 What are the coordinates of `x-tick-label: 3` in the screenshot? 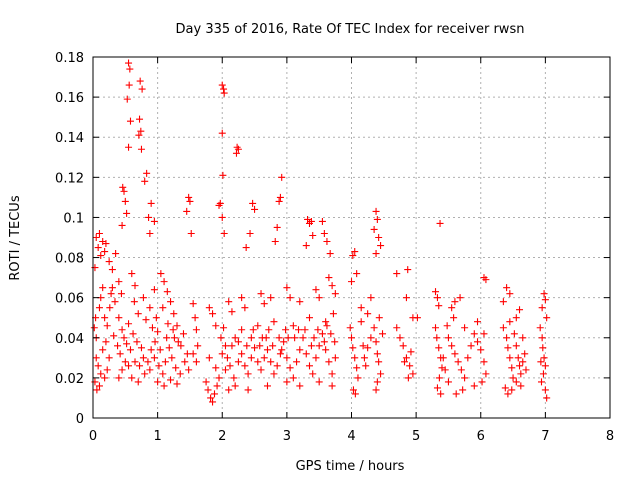 It's located at (287, 436).